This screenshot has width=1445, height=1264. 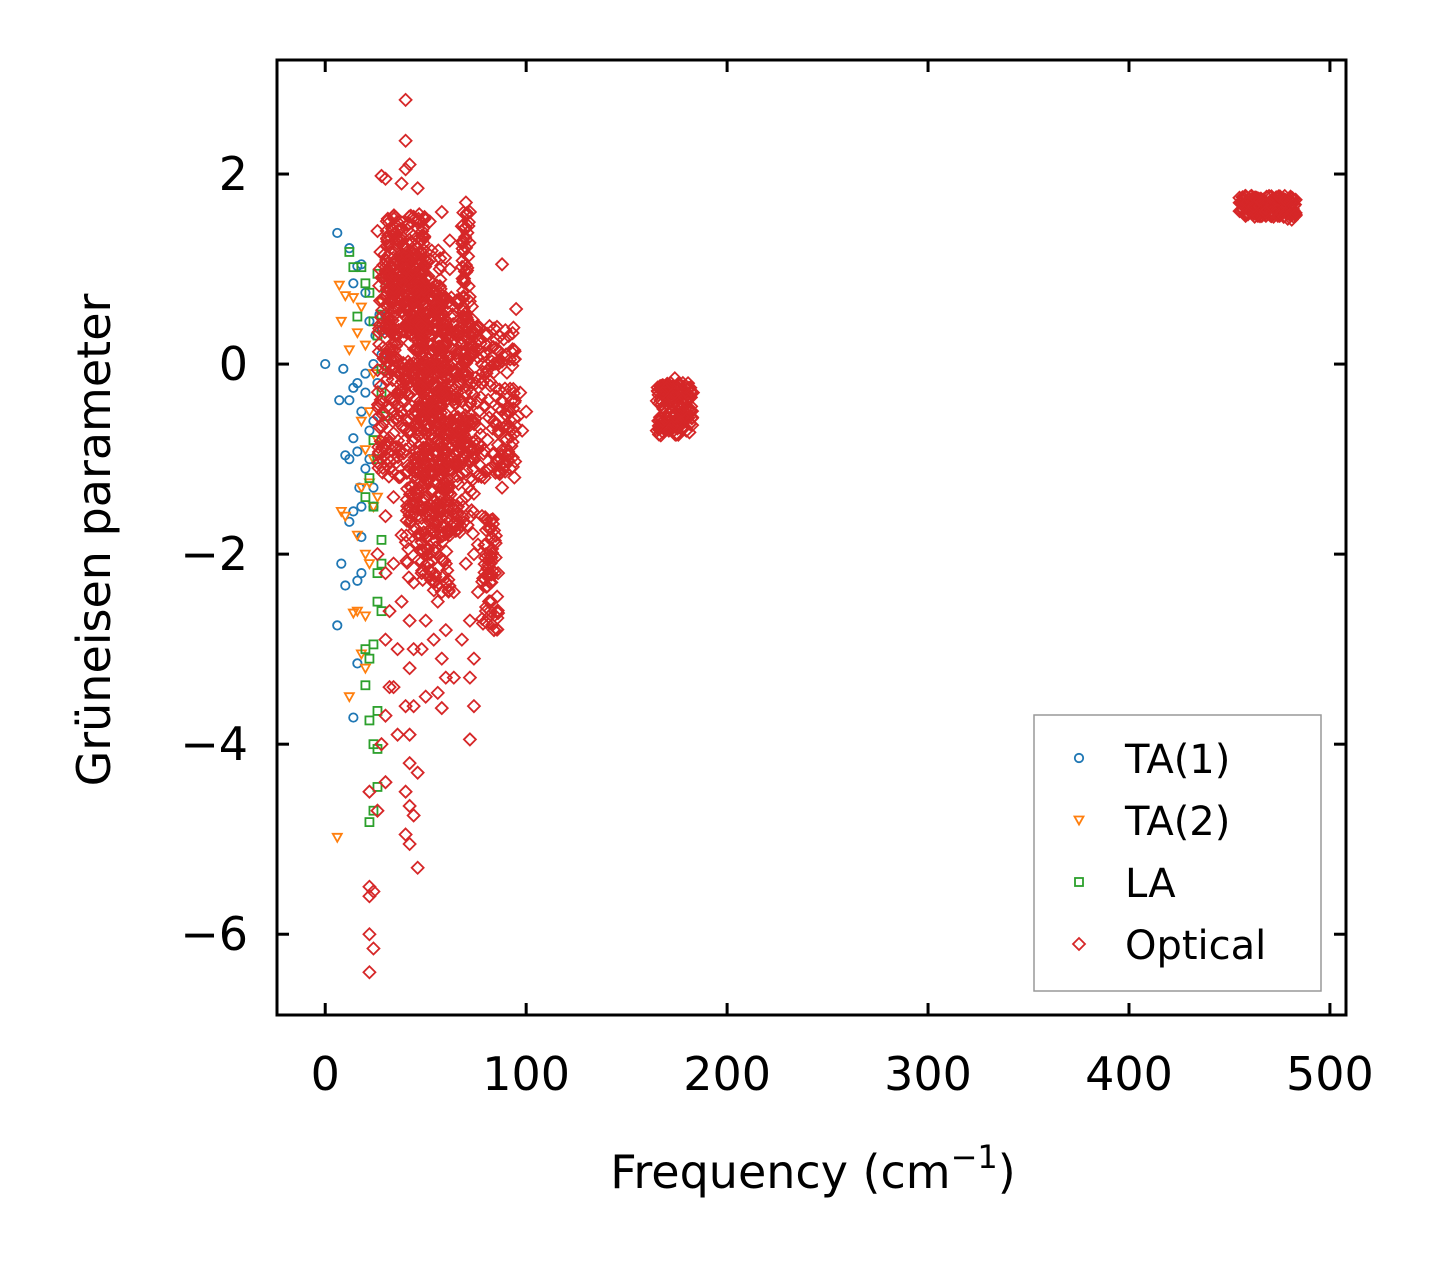 I want to click on x-axis-label-main: Frequency (cm, so click(x=780, y=1172).